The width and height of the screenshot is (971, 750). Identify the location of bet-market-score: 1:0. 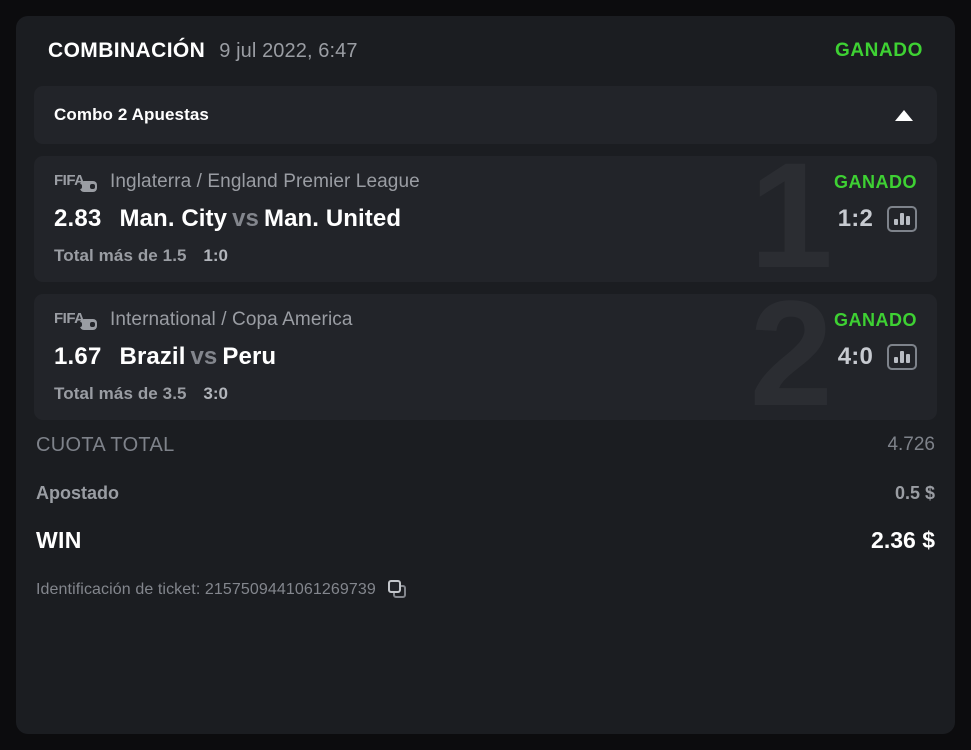
(215, 255).